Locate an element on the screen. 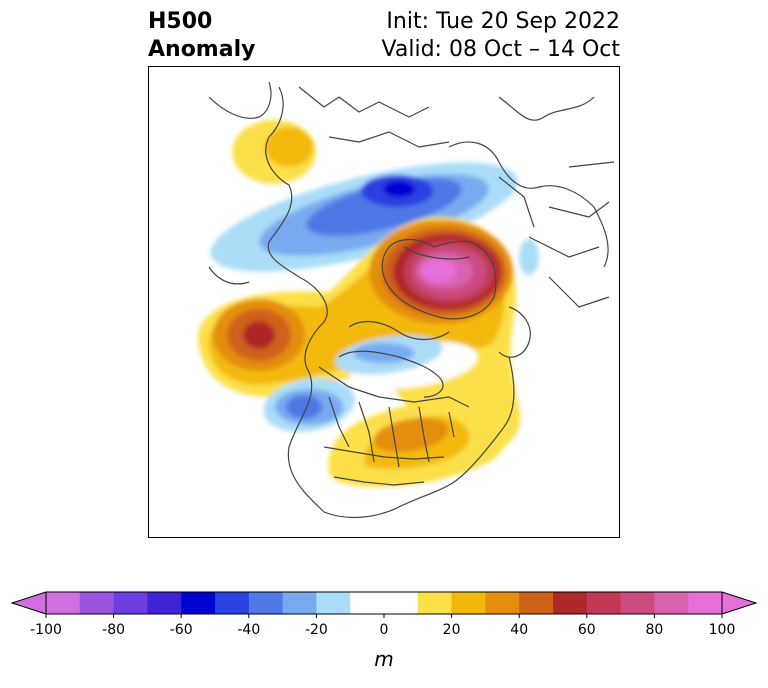 The height and width of the screenshot is (688, 768). colorbar-tick-label: -100 is located at coordinates (46, 630).